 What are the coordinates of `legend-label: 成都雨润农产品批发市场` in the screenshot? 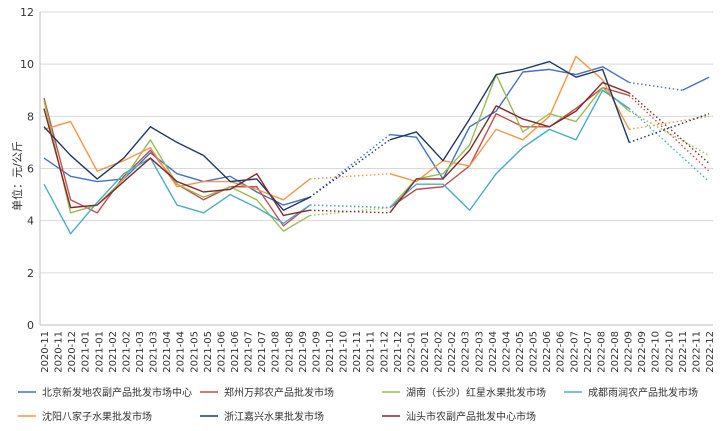 It's located at (643, 392).